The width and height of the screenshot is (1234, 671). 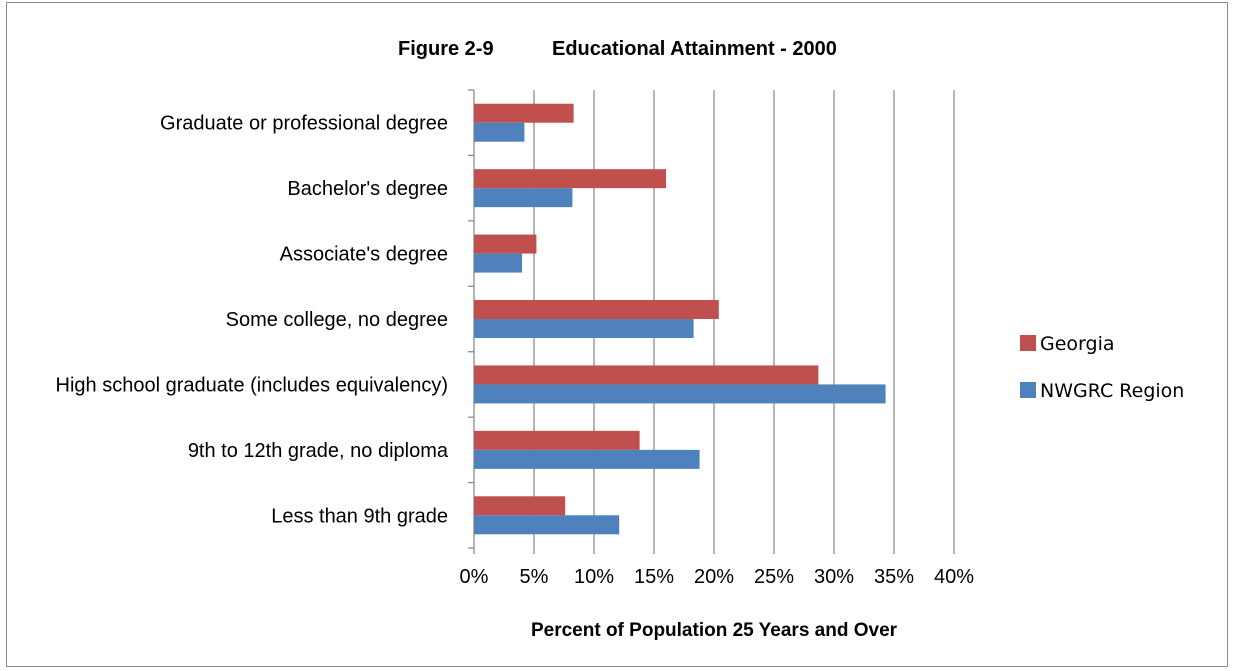 What do you see at coordinates (474, 577) in the screenshot?
I see `x-tick-label: 0%` at bounding box center [474, 577].